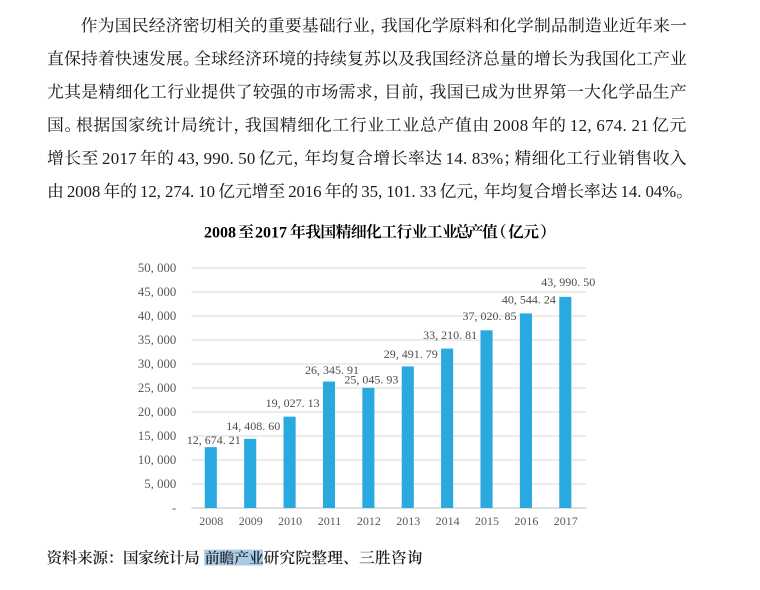 The image size is (760, 590). Describe the element at coordinates (177, 191) in the screenshot. I see `svg-text: 12, 274. 10` at that location.